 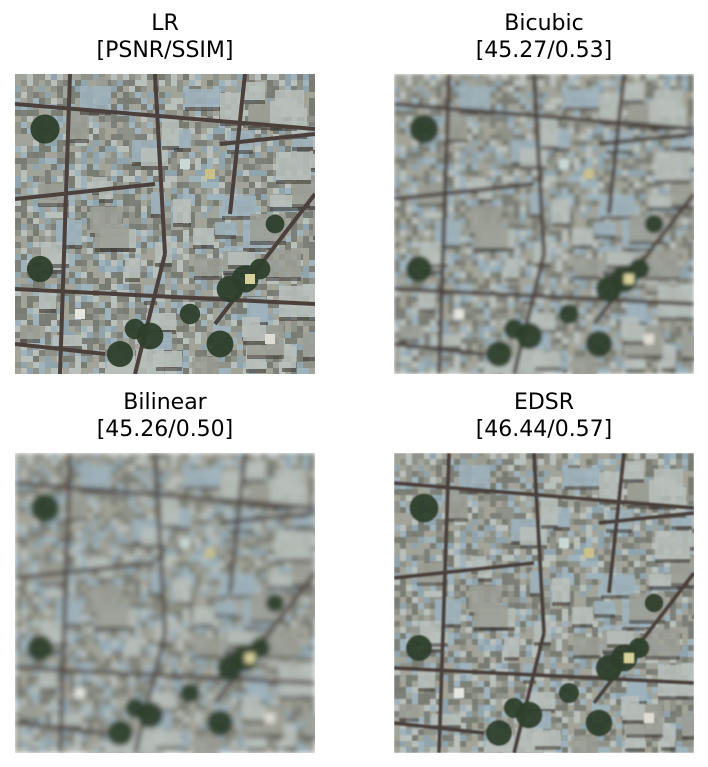 What do you see at coordinates (165, 402) in the screenshot?
I see `panel-title-bilinear: Bilinear` at bounding box center [165, 402].